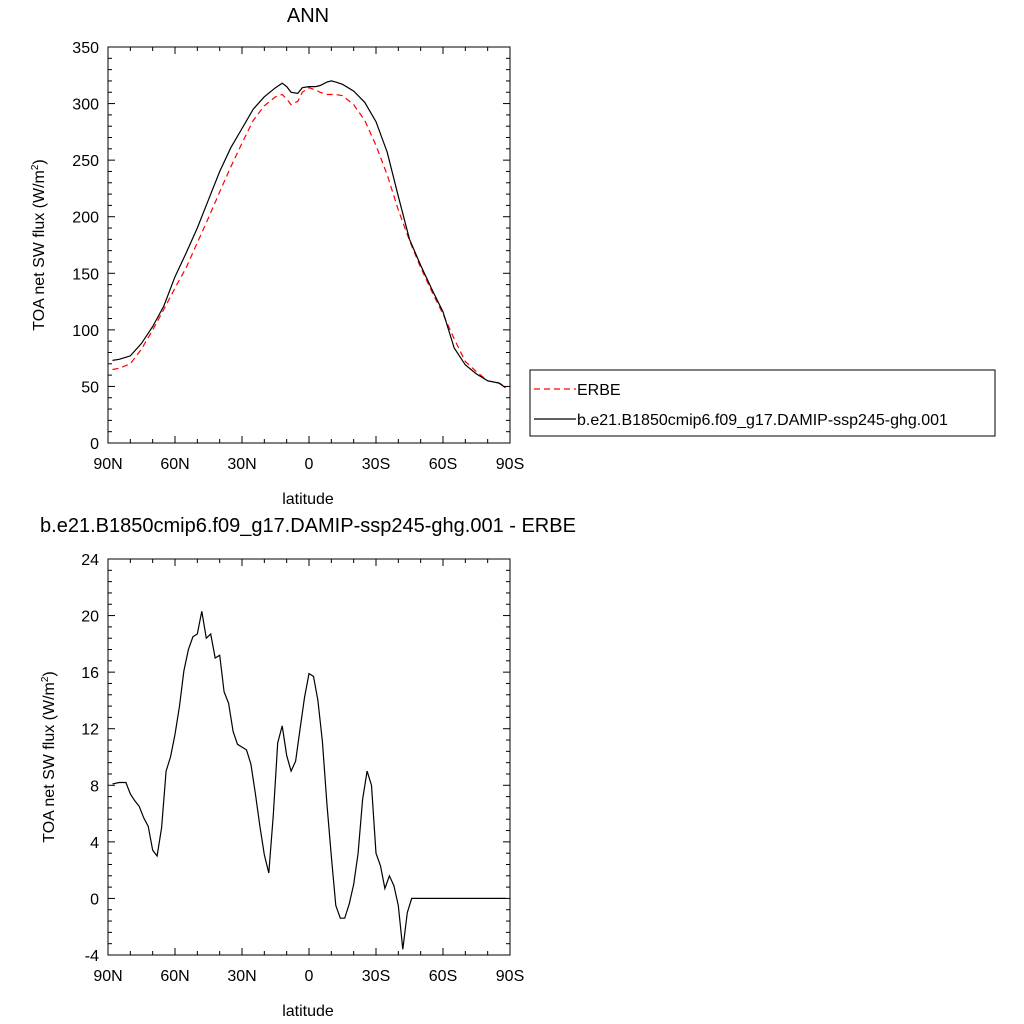 This screenshot has height=1024, width=1024. Describe the element at coordinates (90, 387) in the screenshot. I see `y-tick-label: 50` at that location.